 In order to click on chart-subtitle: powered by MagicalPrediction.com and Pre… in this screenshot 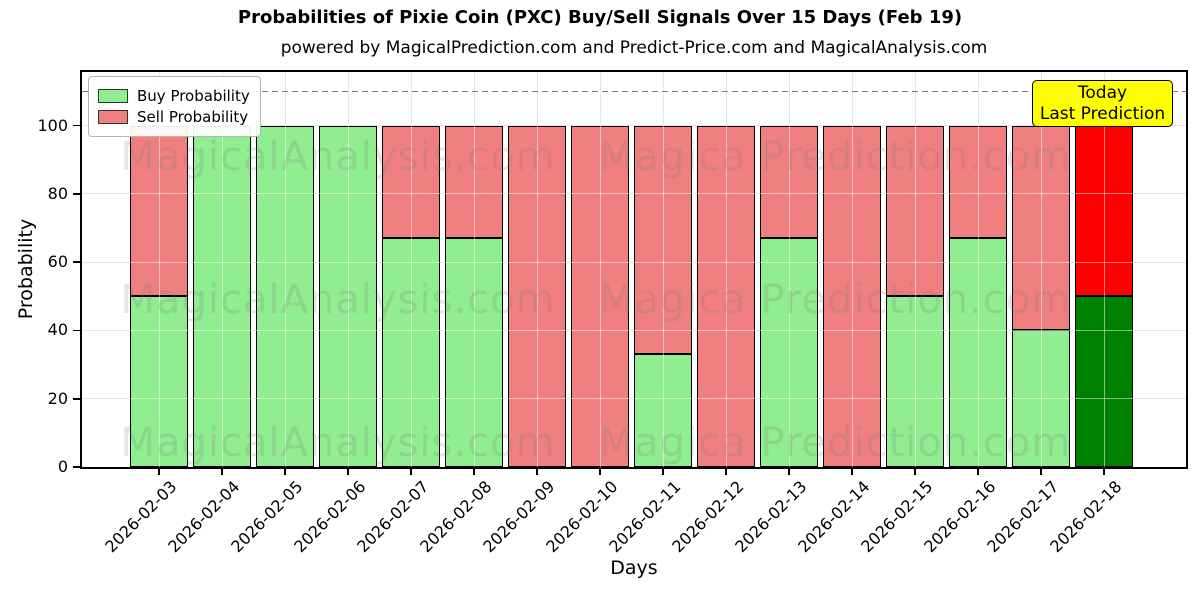, I will do `click(634, 48)`.